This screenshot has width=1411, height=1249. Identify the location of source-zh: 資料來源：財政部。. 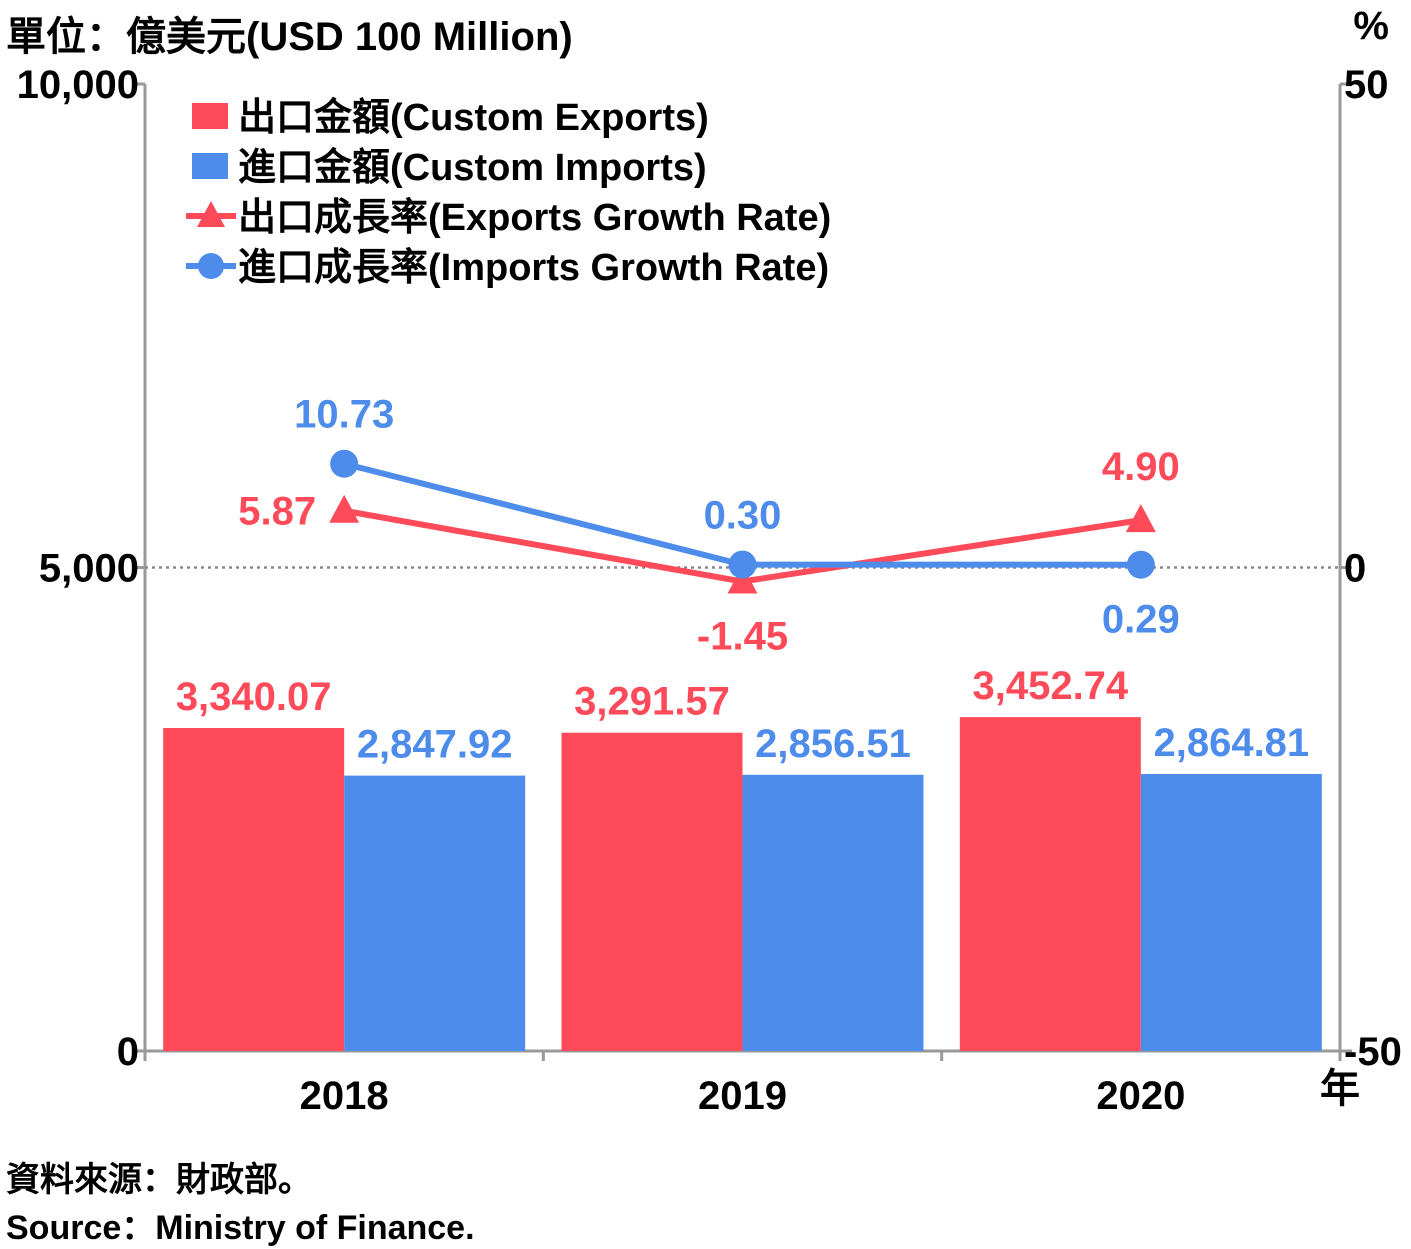
(159, 1180).